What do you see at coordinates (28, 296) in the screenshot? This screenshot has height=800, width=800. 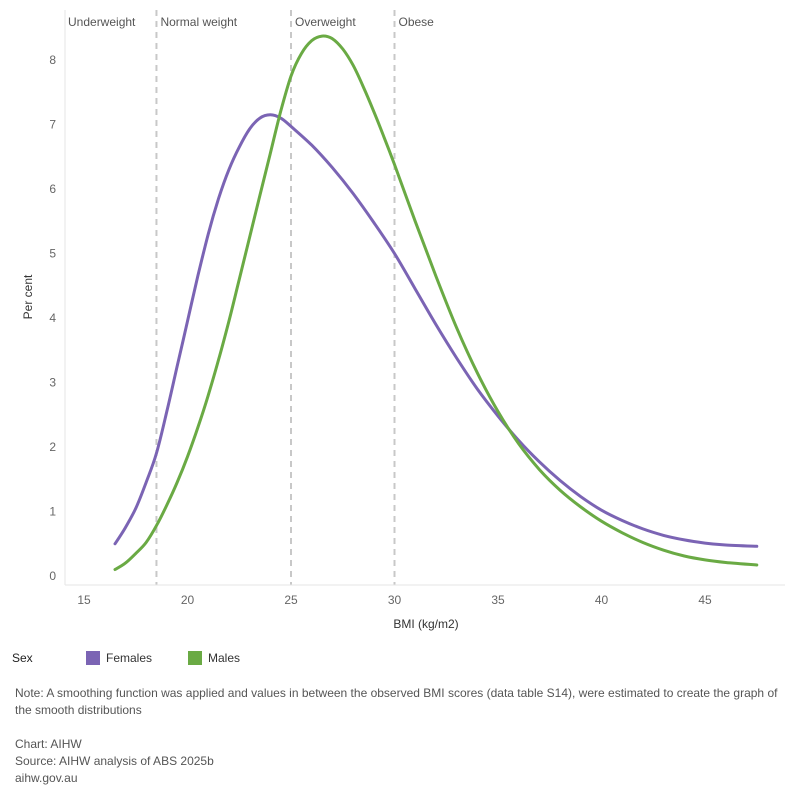 I see `y-axis-title: Per cent` at bounding box center [28, 296].